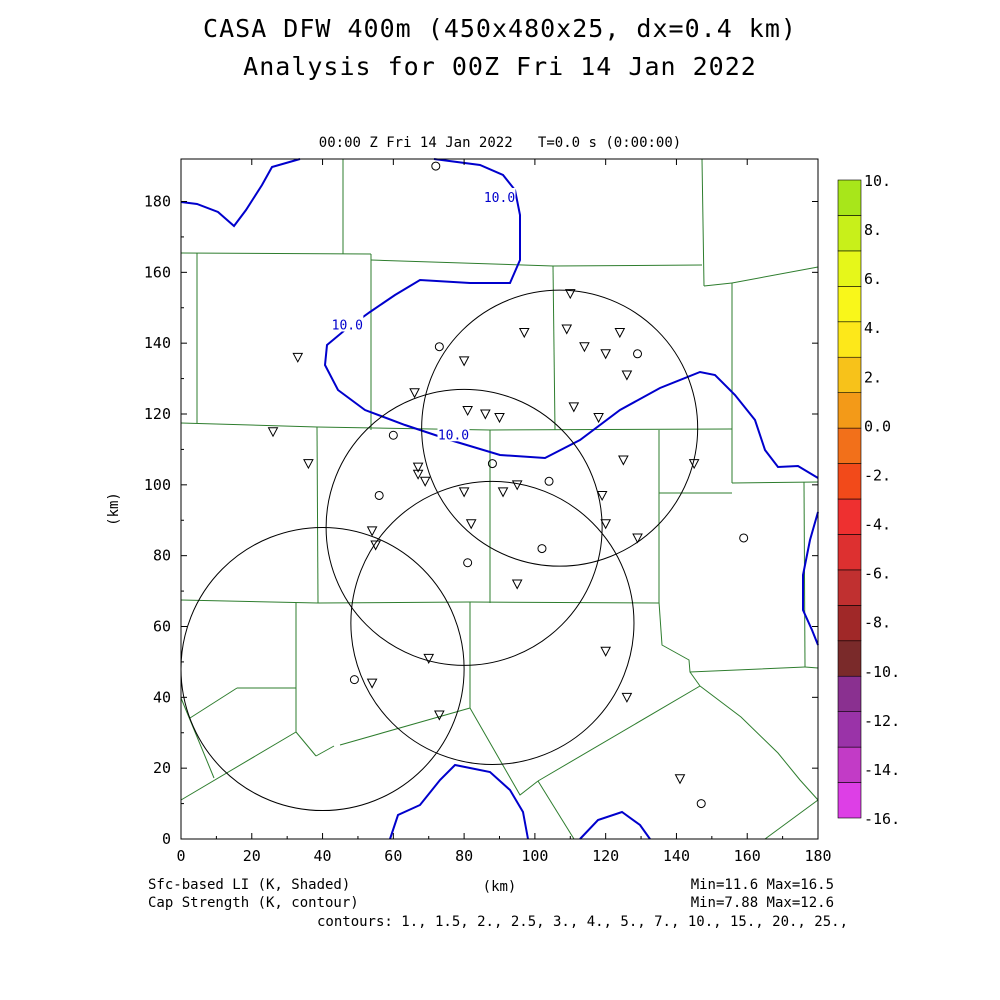  I want to click on contour-field-label: Cap Strength (K, contour), so click(253, 903).